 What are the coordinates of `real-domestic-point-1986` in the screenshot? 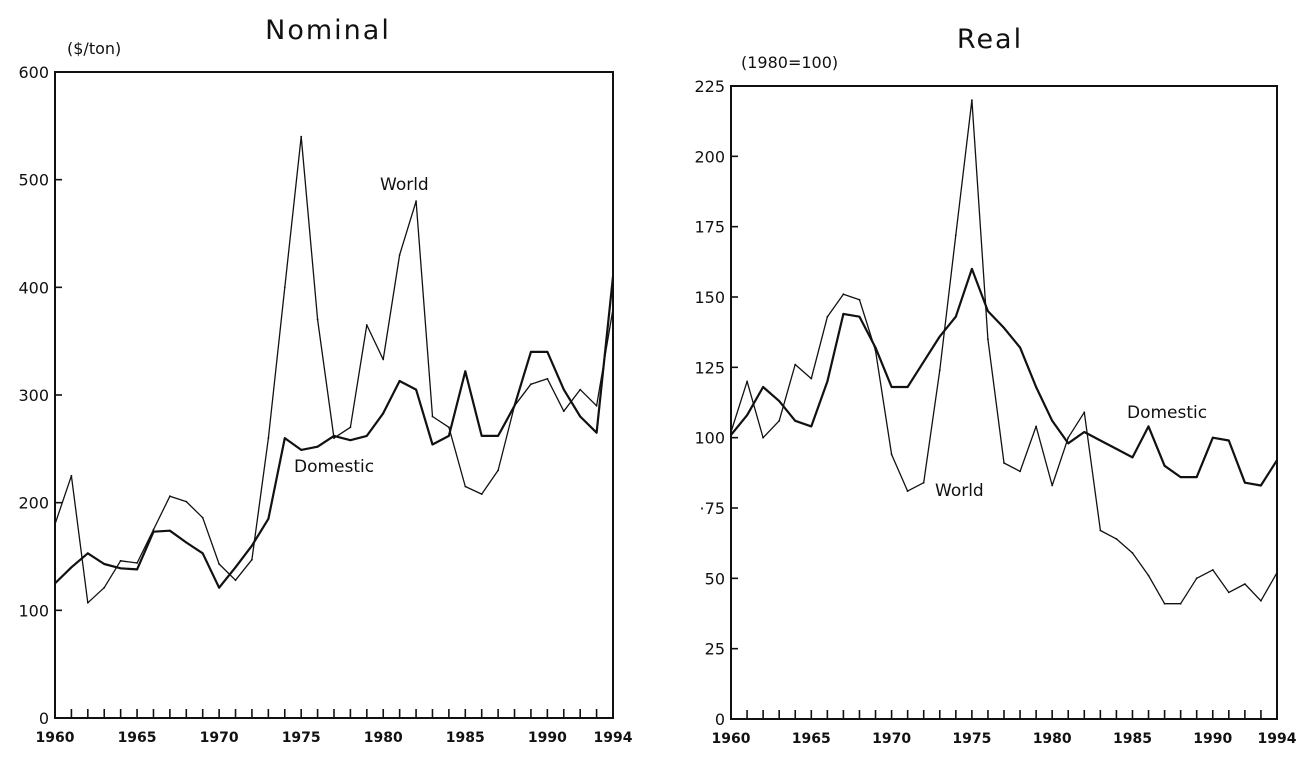 It's located at (1148, 426).